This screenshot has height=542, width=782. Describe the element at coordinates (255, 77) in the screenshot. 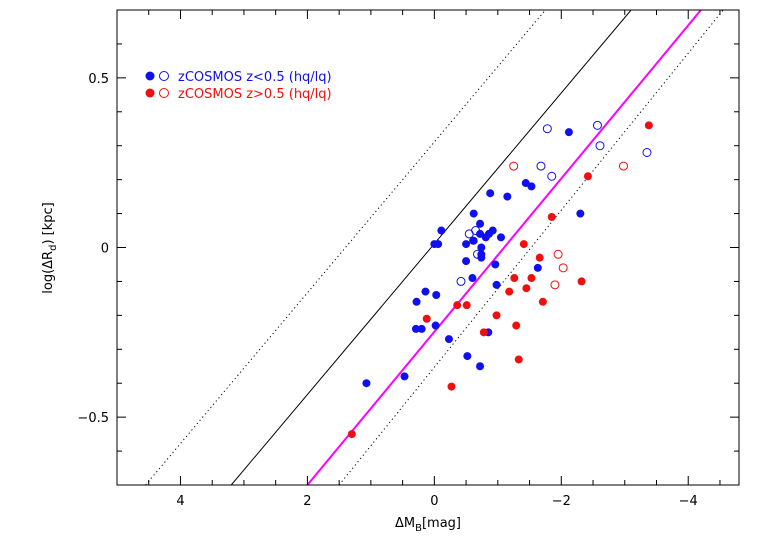

I see `legend-label-low-z: zCOSMOS z<0.5 (hq/lq)` at that location.